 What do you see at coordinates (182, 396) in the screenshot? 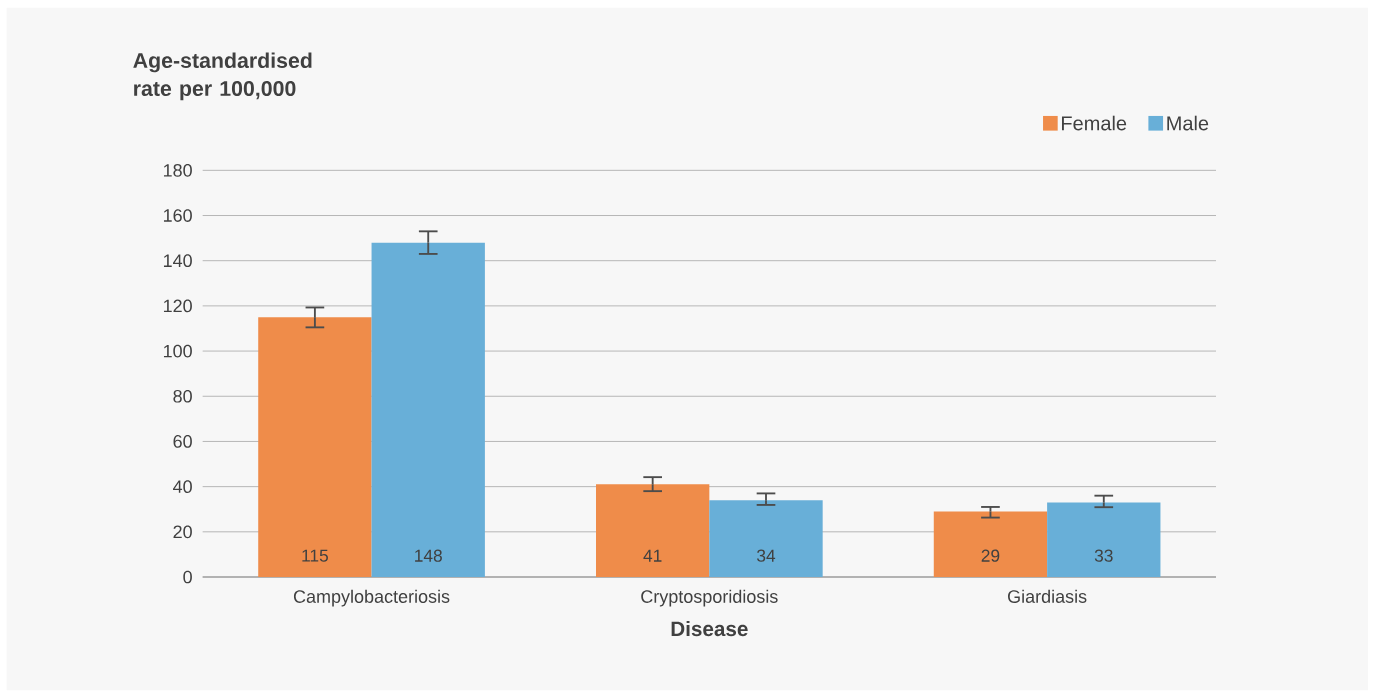
I see `y-tick-label: 80` at bounding box center [182, 396].